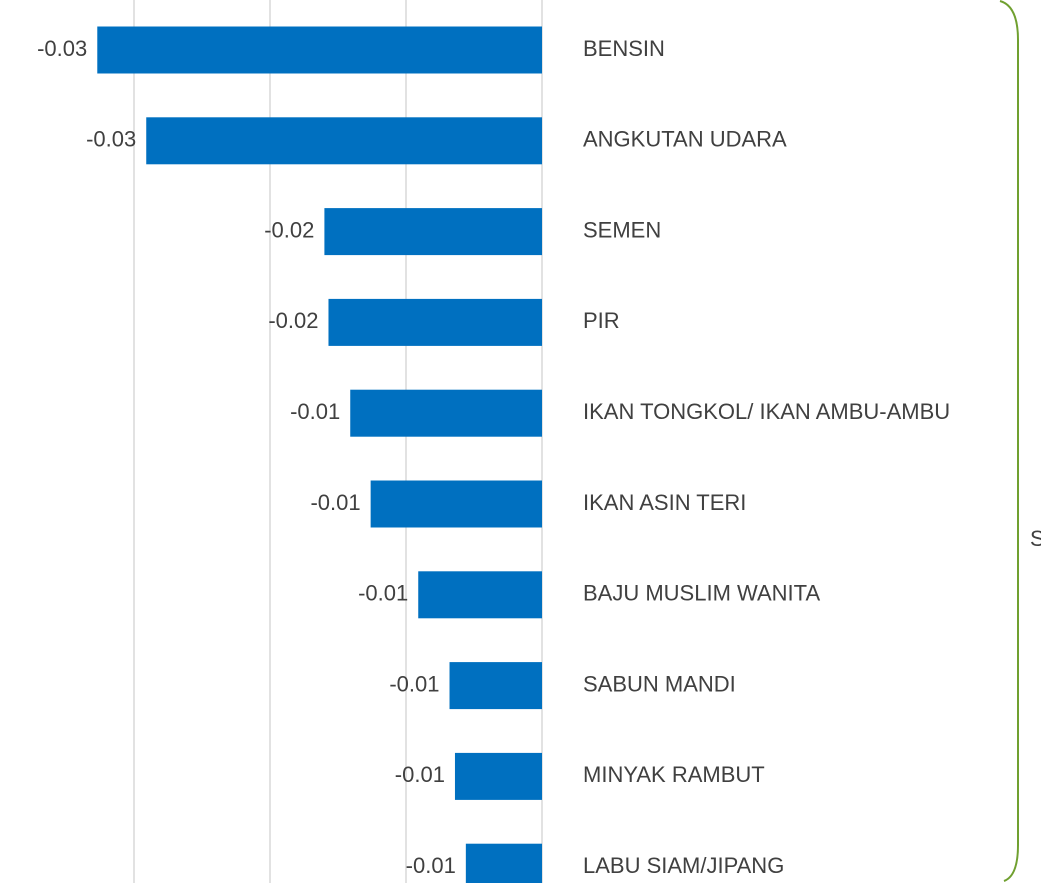  Describe the element at coordinates (601, 320) in the screenshot. I see `category-label: PIR` at that location.